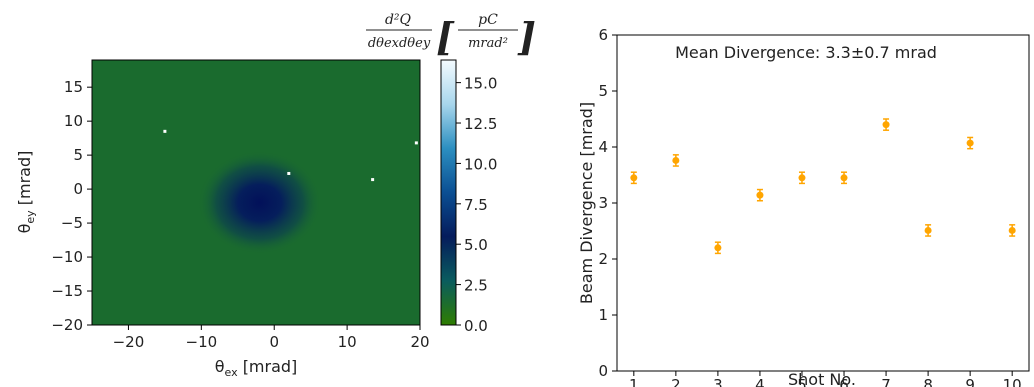  What do you see at coordinates (586, 203) in the screenshot?
I see `scatter-y-label: Beam Divergence [mrad]` at bounding box center [586, 203].